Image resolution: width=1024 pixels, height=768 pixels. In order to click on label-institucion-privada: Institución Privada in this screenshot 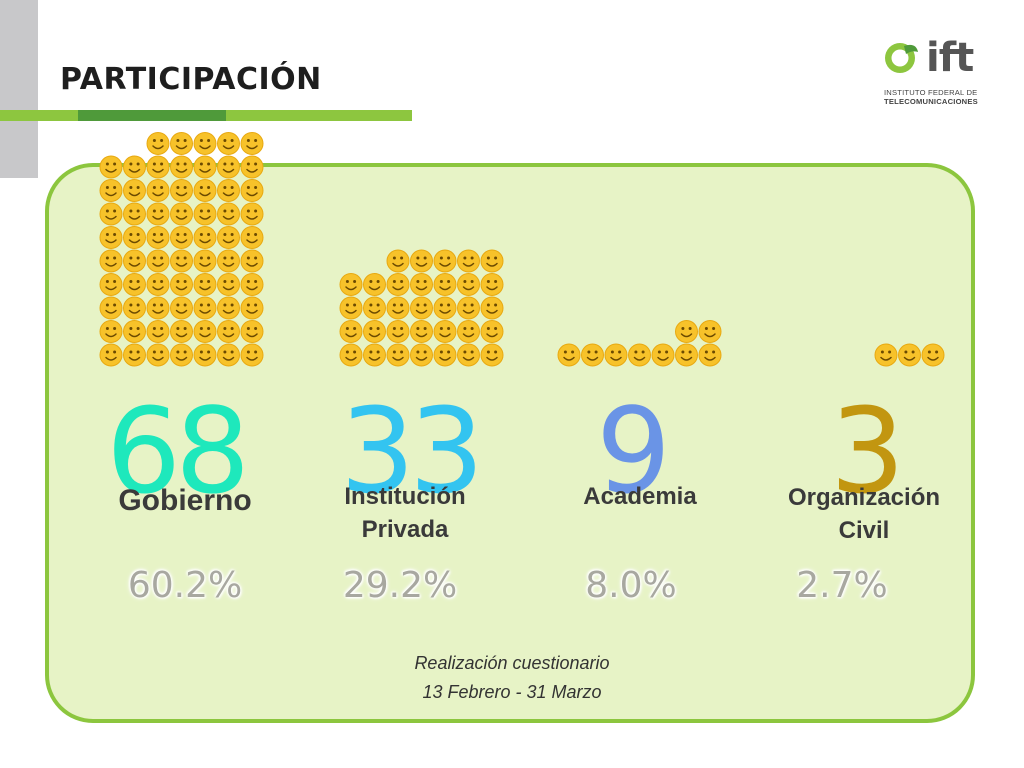, I will do `click(405, 513)`.